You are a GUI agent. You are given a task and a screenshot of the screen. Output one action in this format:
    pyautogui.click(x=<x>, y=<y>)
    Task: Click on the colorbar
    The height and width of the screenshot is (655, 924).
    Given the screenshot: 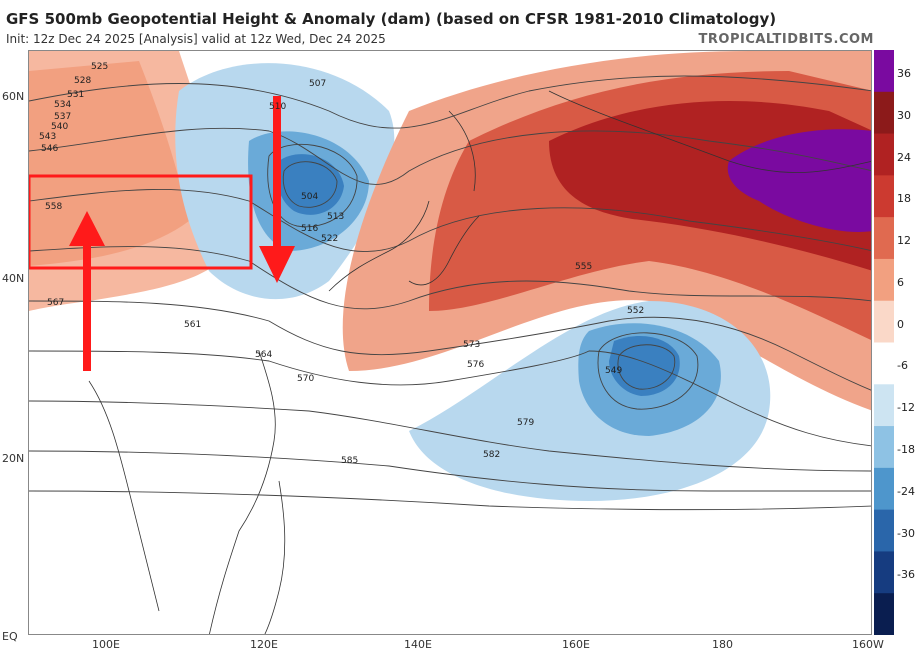 What is the action you would take?
    pyautogui.click(x=884, y=343)
    